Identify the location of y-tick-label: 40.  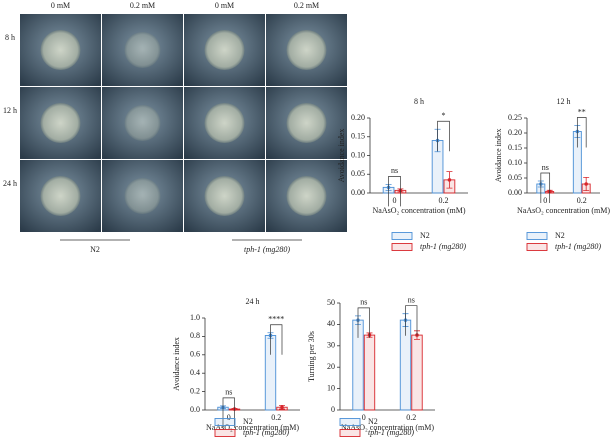
(331, 323).